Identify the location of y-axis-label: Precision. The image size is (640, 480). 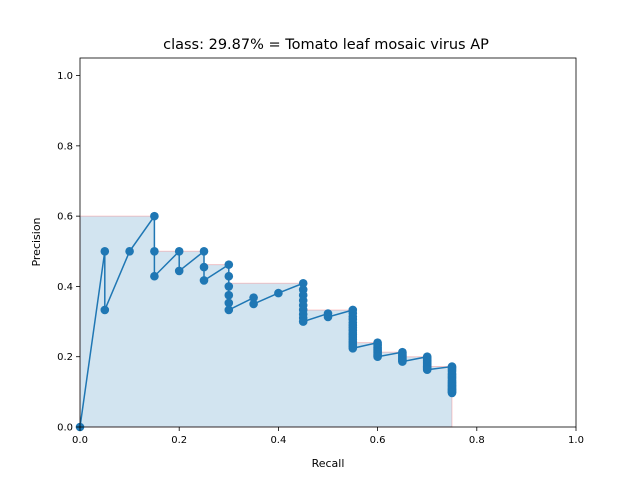
(36, 241).